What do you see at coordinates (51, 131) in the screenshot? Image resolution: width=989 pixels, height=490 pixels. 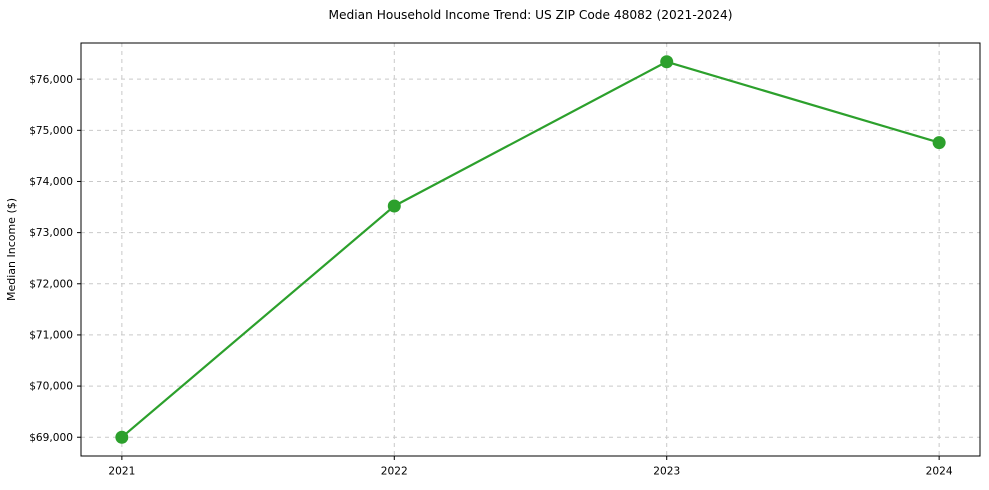 I see `y-tick-label: $75,000` at bounding box center [51, 131].